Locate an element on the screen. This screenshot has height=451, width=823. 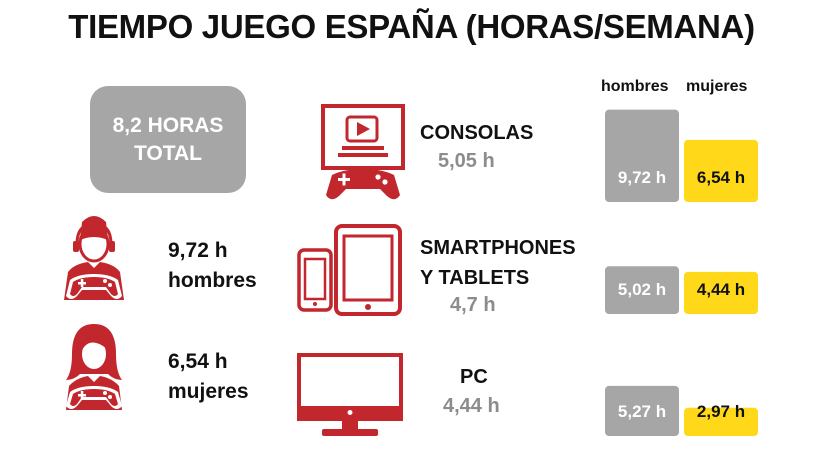
monitor-icon is located at coordinates (350, 396).